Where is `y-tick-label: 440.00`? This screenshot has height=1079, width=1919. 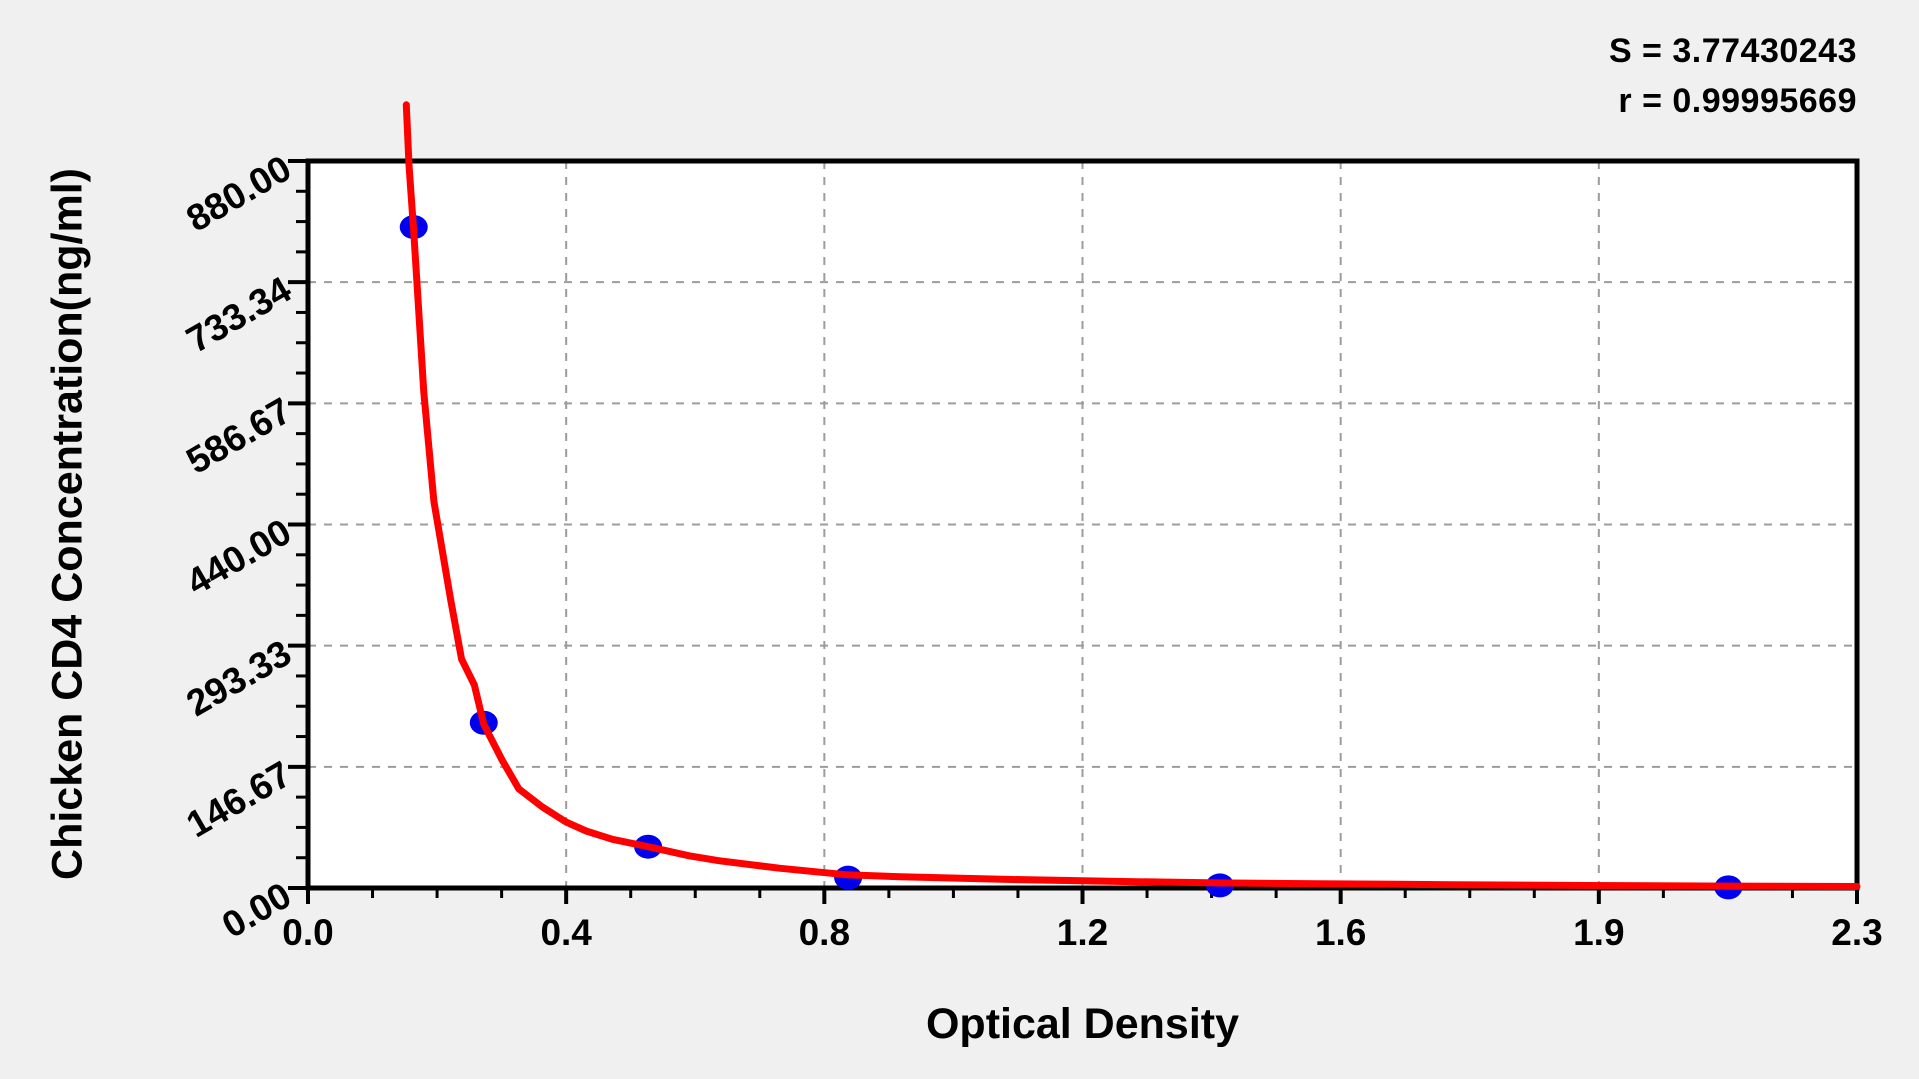
y-tick-label: 440.00 is located at coordinates (238, 557).